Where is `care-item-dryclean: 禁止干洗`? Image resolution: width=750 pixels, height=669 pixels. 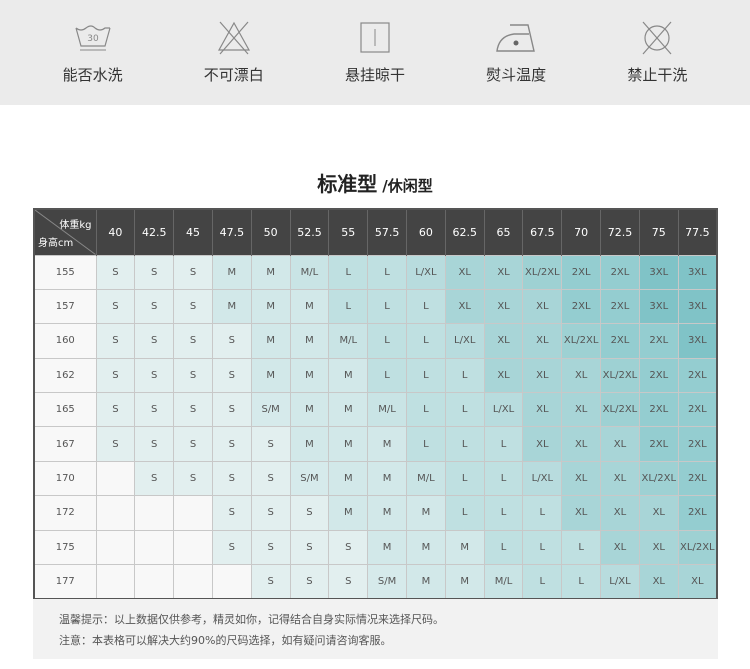
care-item-dryclean: 禁止干洗 is located at coordinates (657, 52).